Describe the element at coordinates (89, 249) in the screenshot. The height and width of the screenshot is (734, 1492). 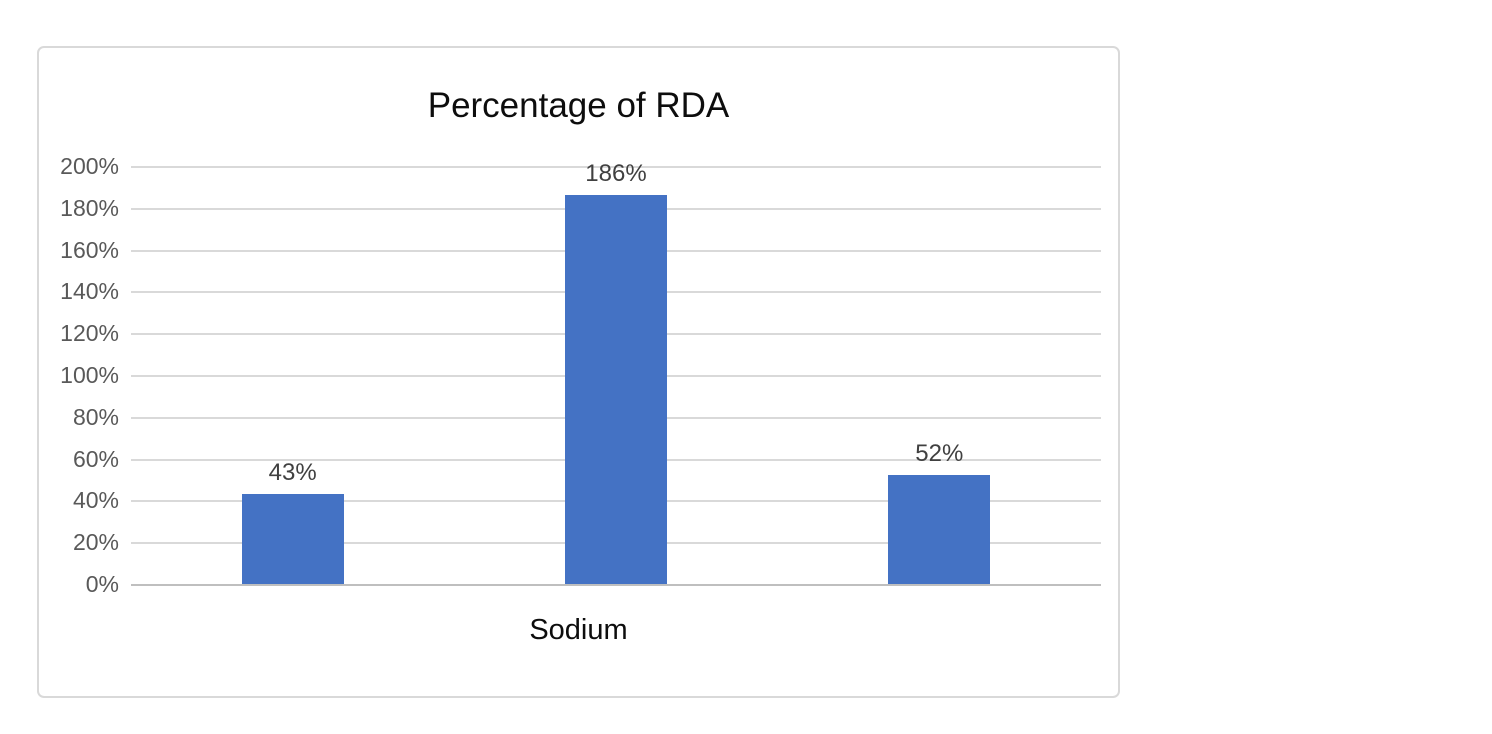
I see `y-tick-label: 160%` at that location.